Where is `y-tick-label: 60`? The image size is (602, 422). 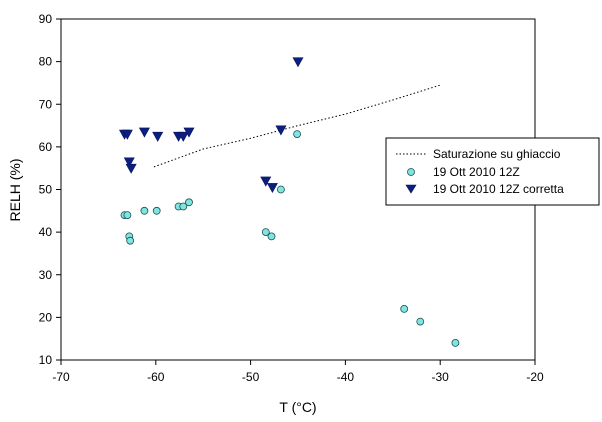
y-tick-label: 60 is located at coordinates (46, 147).